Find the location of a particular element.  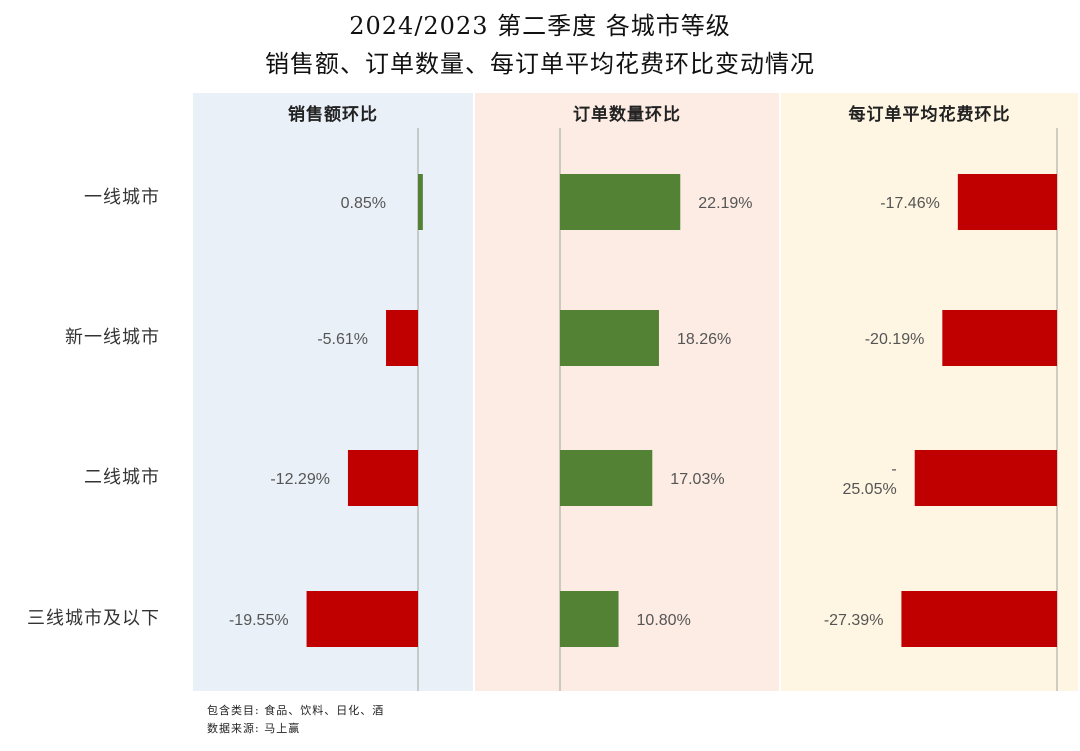

chart-title-line-2: 销售额、订单数量、每订单平均花费环比变动情况 is located at coordinates (540, 64).